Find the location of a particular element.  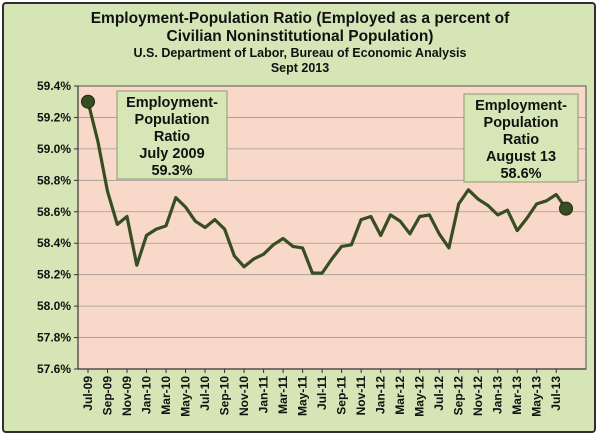

x-tick-label: Jan-10 is located at coordinates (147, 395).